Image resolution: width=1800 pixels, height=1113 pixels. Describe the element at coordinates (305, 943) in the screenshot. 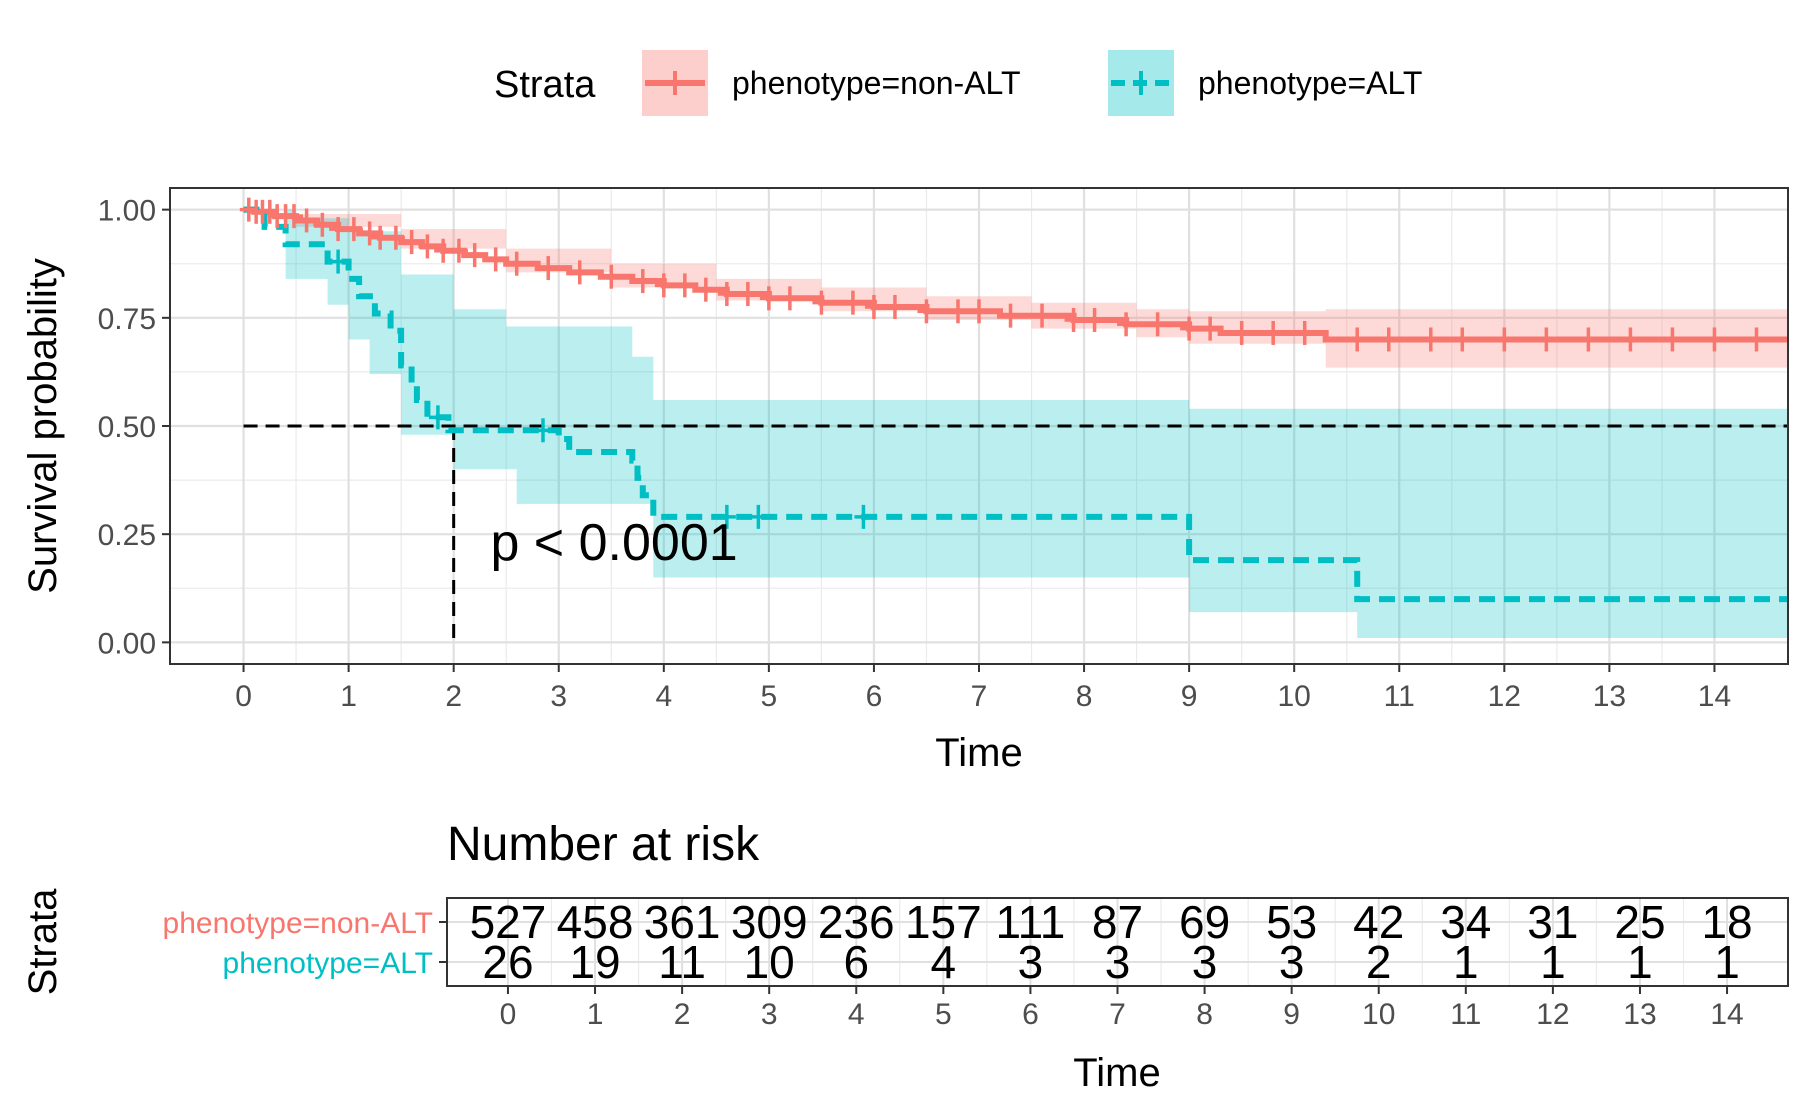

I see `risk-strata-labels: phenotype=non-ALT phenotype=ALT` at that location.